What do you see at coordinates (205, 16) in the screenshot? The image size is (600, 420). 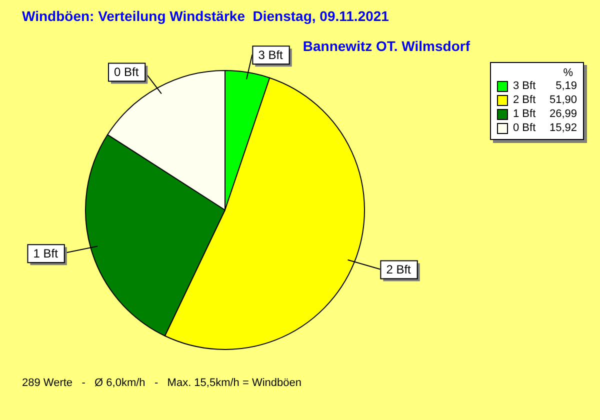 I see `chart-title: Windböen: Verteilung Windstärke Dienstag, 09.11.2021` at bounding box center [205, 16].